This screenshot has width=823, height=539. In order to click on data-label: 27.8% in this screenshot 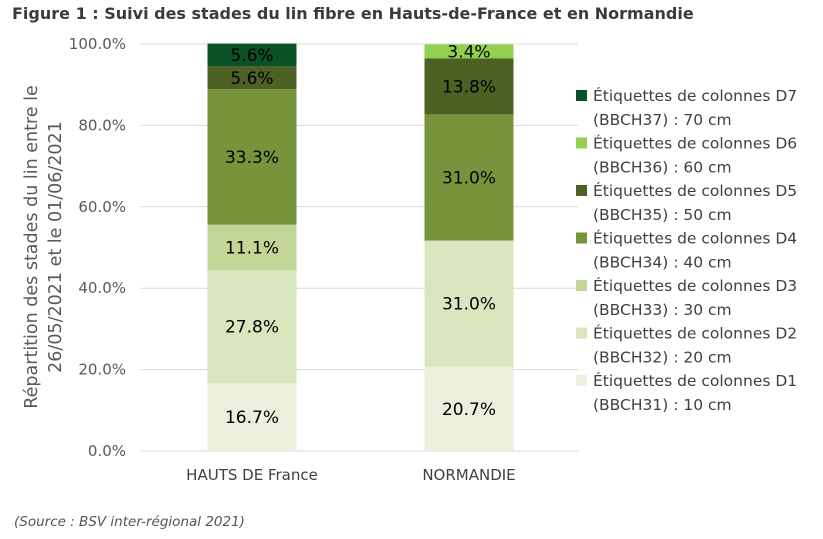, I will do `click(252, 327)`.